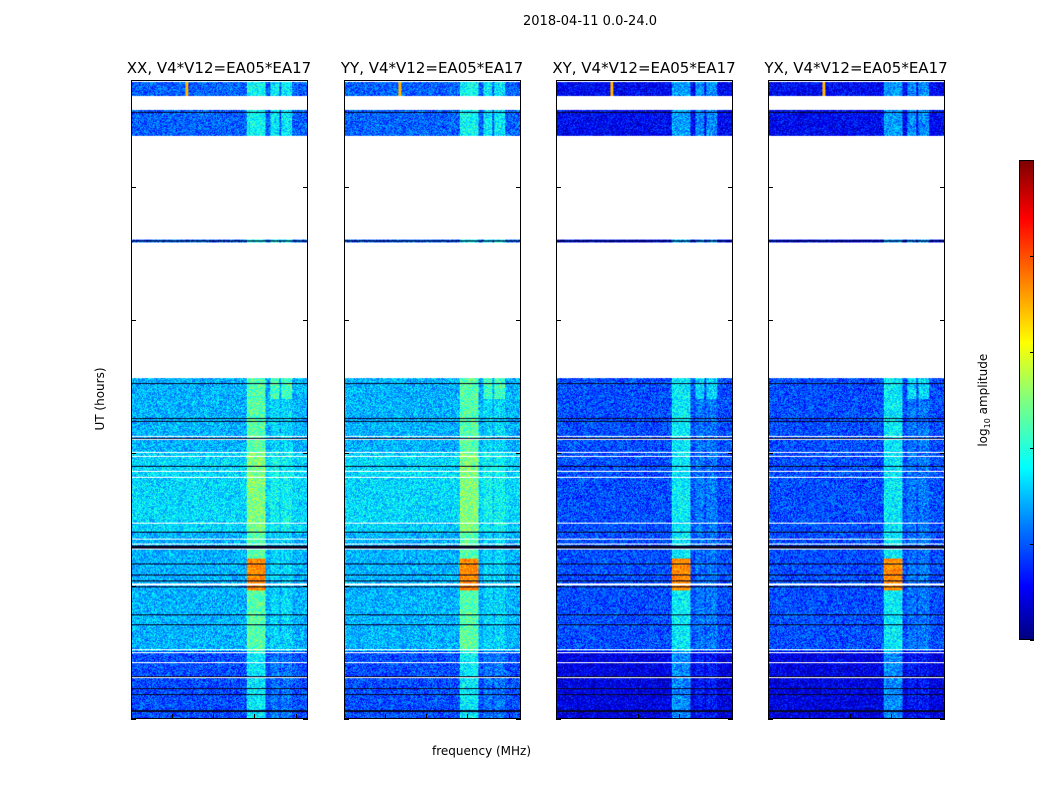 Image resolution: width=1050 pixels, height=800 pixels. Describe the element at coordinates (590, 21) in the screenshot. I see `figure-title: 2018-04-11 0.0-24.0` at that location.